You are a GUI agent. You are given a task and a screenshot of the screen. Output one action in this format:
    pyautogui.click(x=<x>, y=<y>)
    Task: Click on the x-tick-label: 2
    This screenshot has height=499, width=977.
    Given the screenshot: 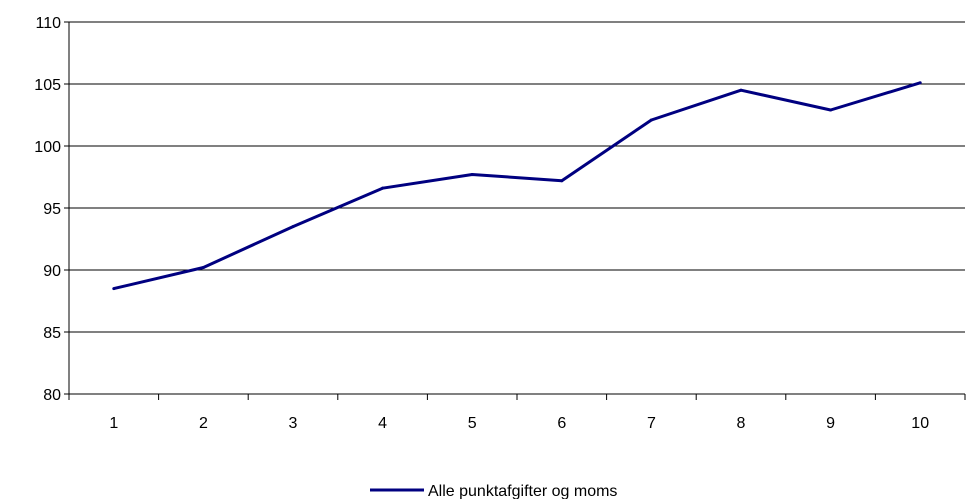 What is the action you would take?
    pyautogui.click(x=203, y=423)
    